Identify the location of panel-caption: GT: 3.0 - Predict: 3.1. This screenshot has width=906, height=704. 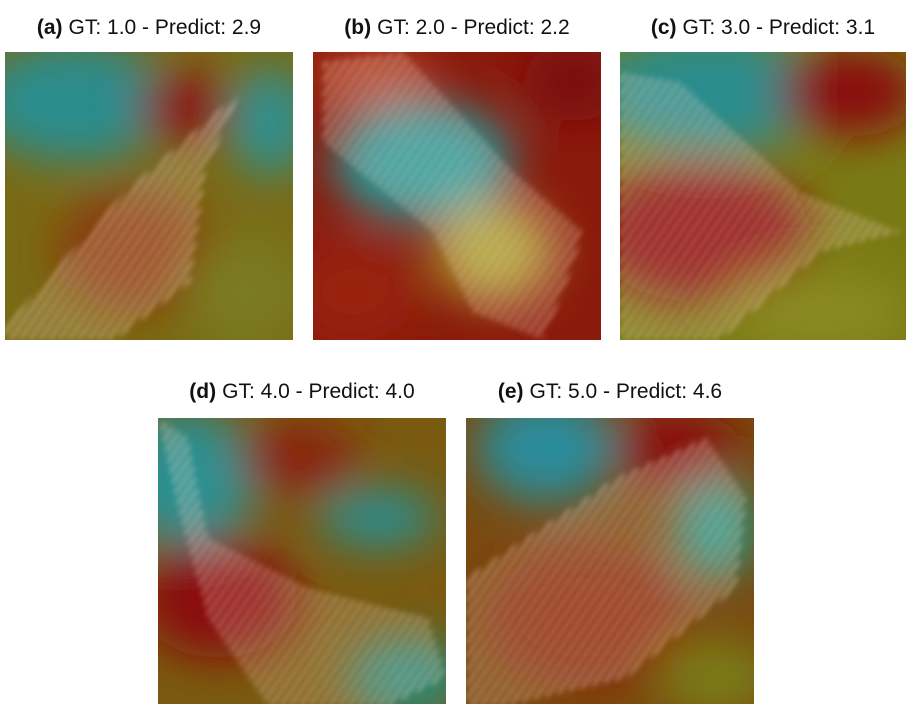
(779, 27).